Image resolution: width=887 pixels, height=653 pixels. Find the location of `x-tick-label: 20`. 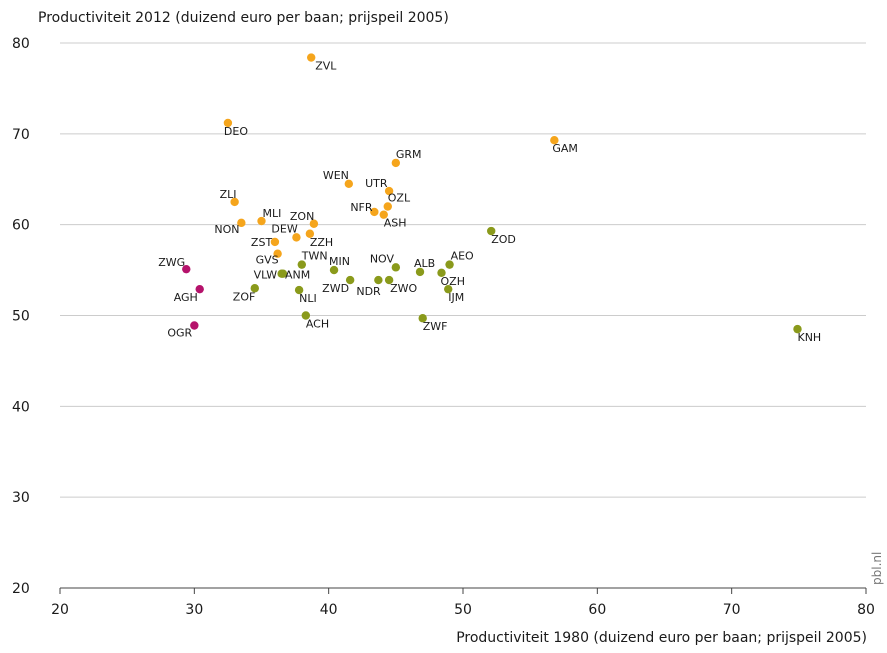

x-tick-label: 20 is located at coordinates (60, 610).